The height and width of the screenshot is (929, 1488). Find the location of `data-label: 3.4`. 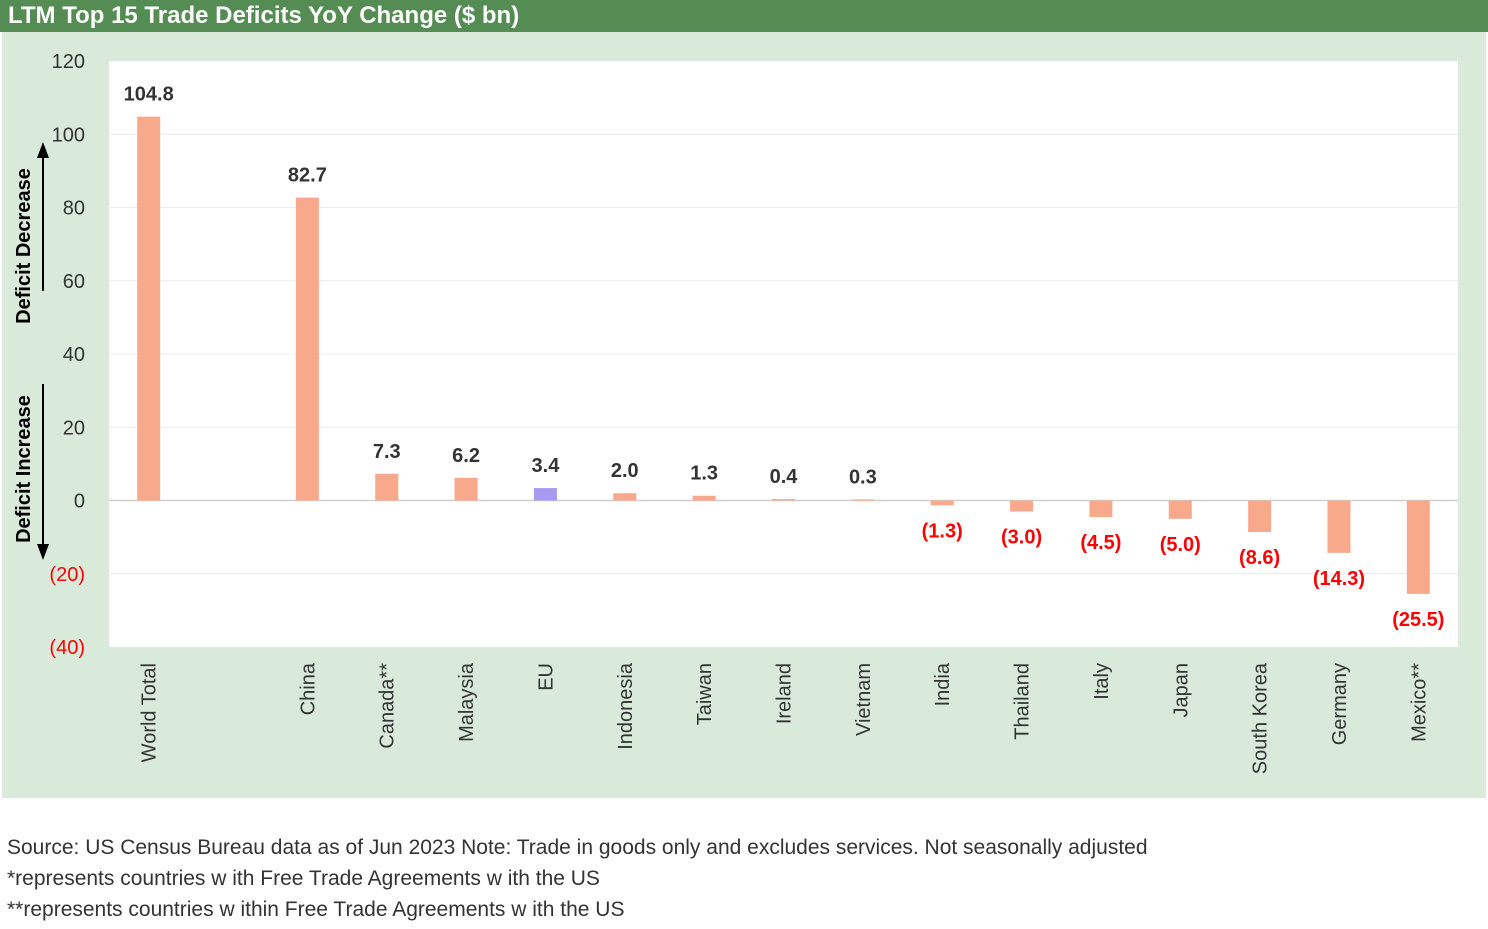

data-label: 3.4 is located at coordinates (546, 466).